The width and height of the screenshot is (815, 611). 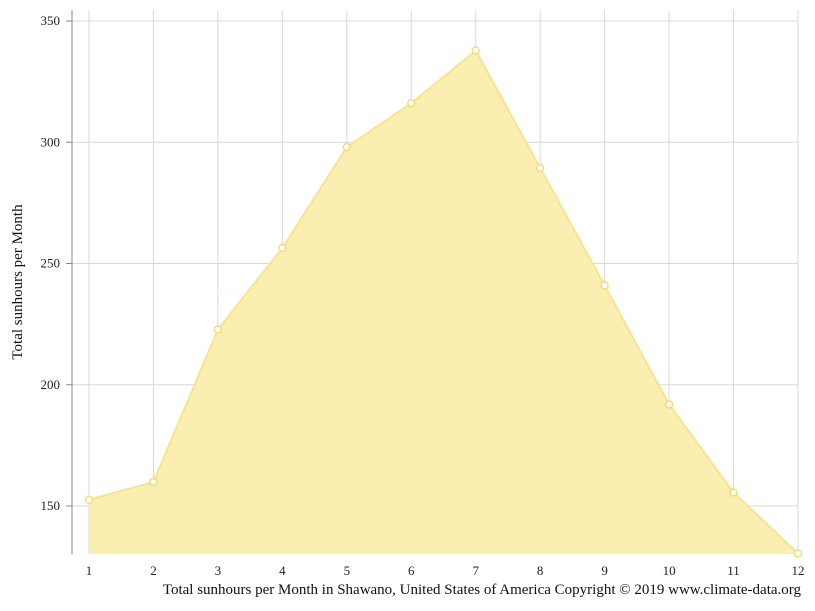 I want to click on x-tick-label: 3, so click(x=218, y=570).